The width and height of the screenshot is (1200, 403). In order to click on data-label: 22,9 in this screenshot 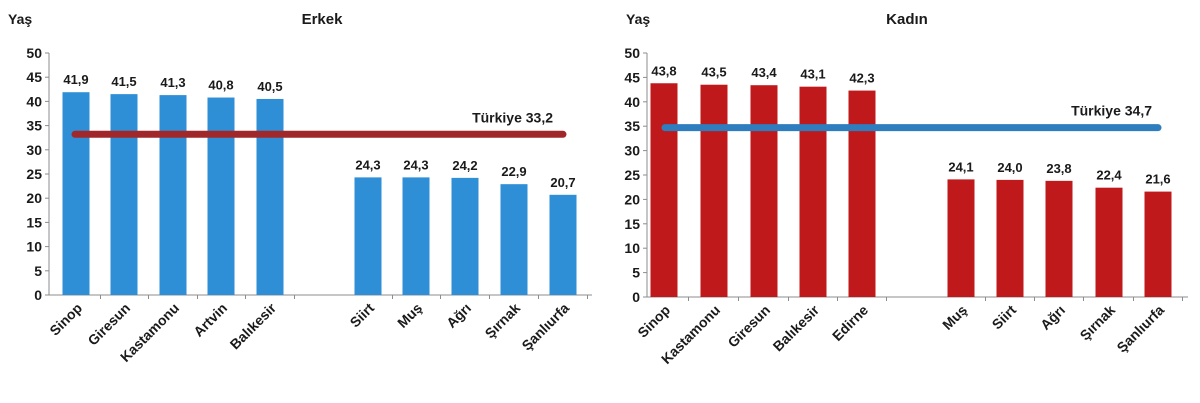, I will do `click(513, 171)`.